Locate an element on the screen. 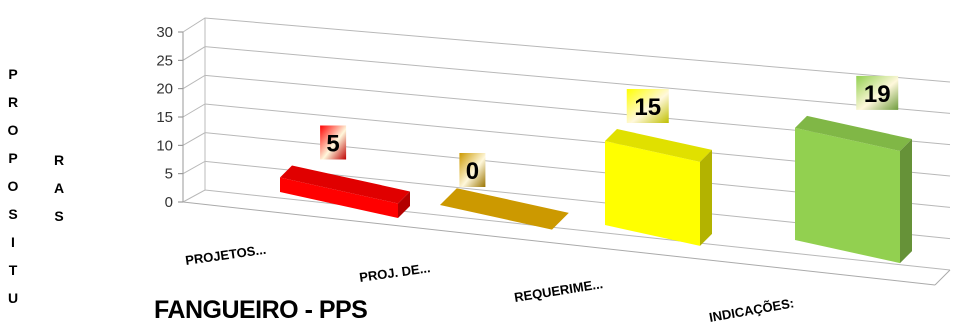 Image resolution: width=971 pixels, height=329 pixels. data-label: 5 is located at coordinates (333, 142).